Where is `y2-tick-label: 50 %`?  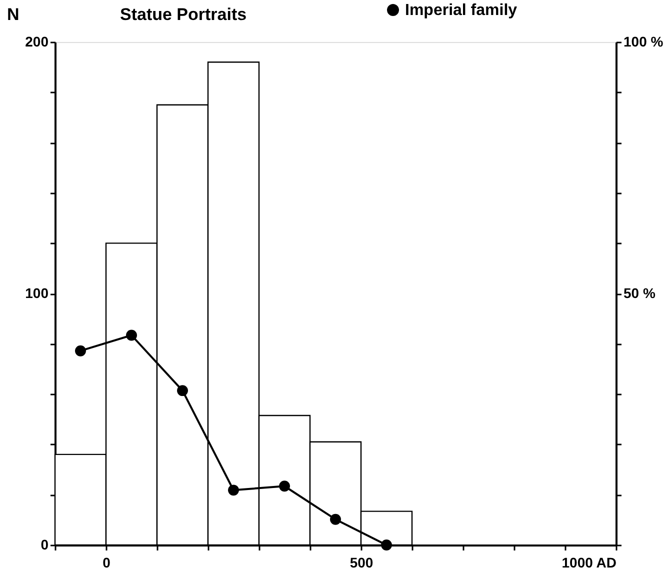
y2-tick-label: 50 % is located at coordinates (640, 293).